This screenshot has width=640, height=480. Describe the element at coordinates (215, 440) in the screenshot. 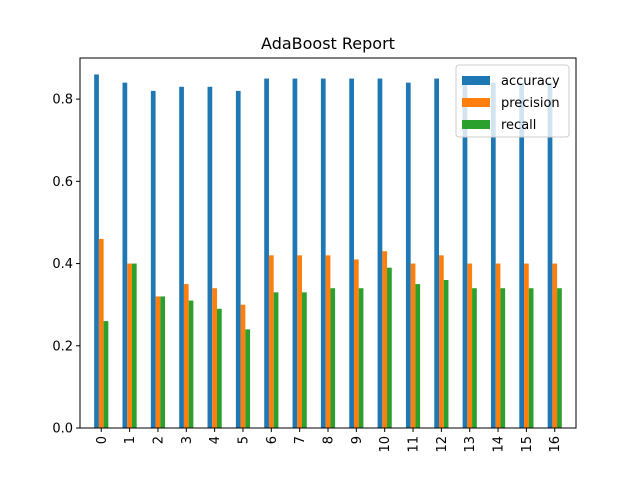

I see `x-tick-label: 4` at that location.